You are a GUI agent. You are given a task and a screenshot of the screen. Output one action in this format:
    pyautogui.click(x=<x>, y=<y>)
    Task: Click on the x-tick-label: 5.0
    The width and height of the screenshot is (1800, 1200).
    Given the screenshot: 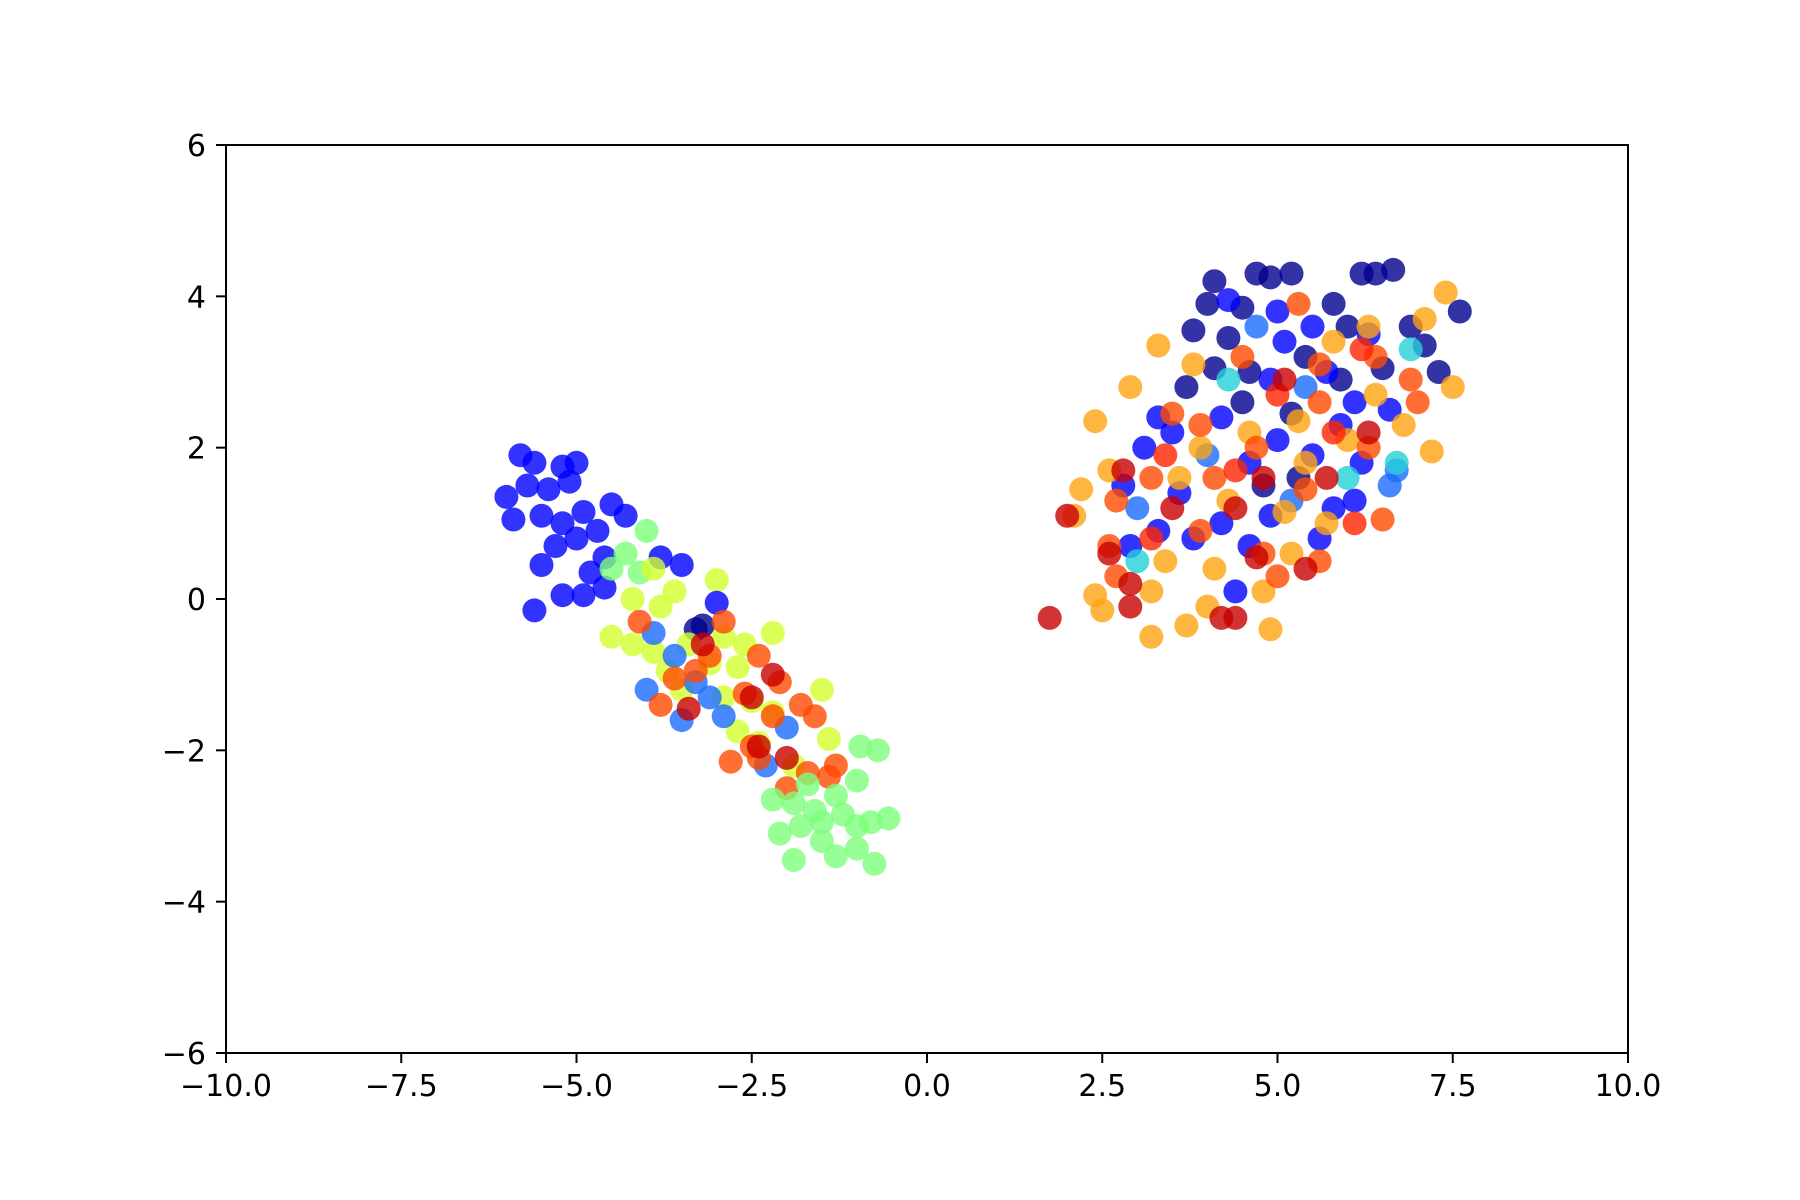 What is the action you would take?
    pyautogui.click(x=1278, y=1086)
    